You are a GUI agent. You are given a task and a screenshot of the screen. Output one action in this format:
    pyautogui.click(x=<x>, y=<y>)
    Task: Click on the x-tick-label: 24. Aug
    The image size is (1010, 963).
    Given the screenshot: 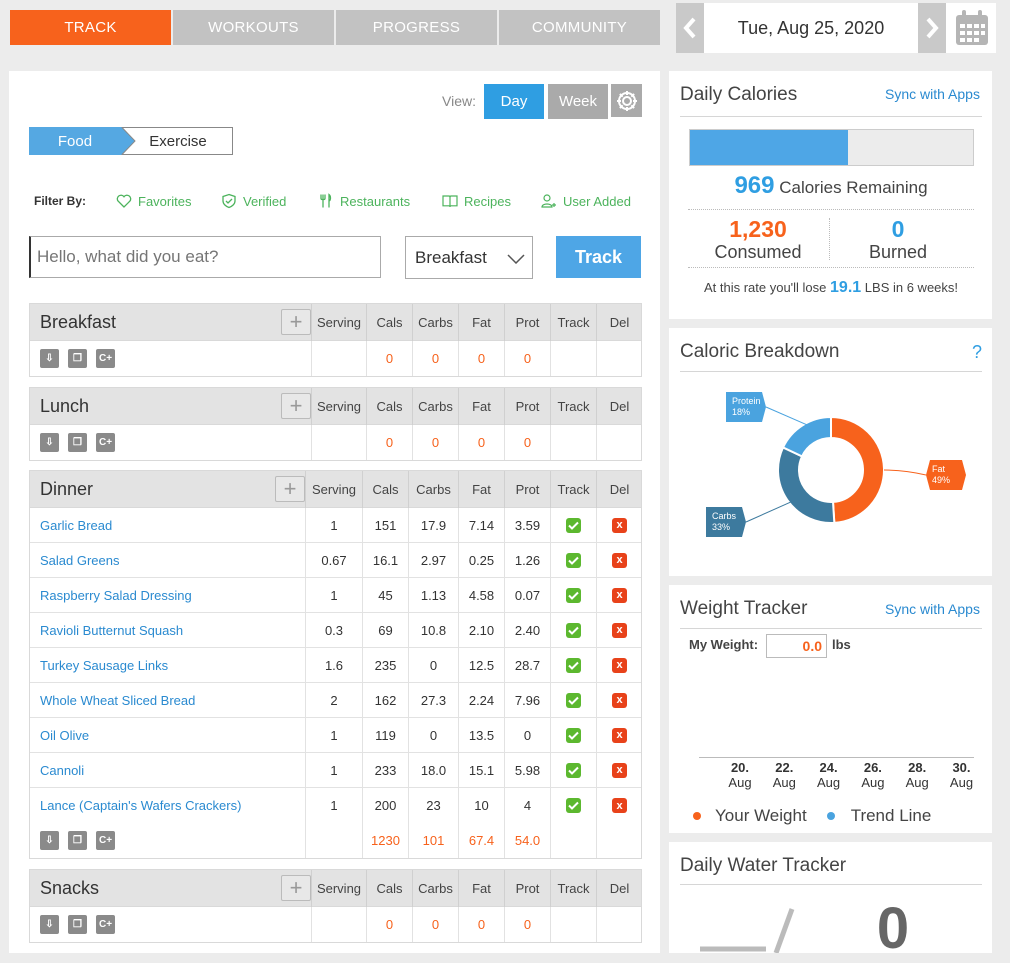 What is the action you would take?
    pyautogui.click(x=829, y=775)
    